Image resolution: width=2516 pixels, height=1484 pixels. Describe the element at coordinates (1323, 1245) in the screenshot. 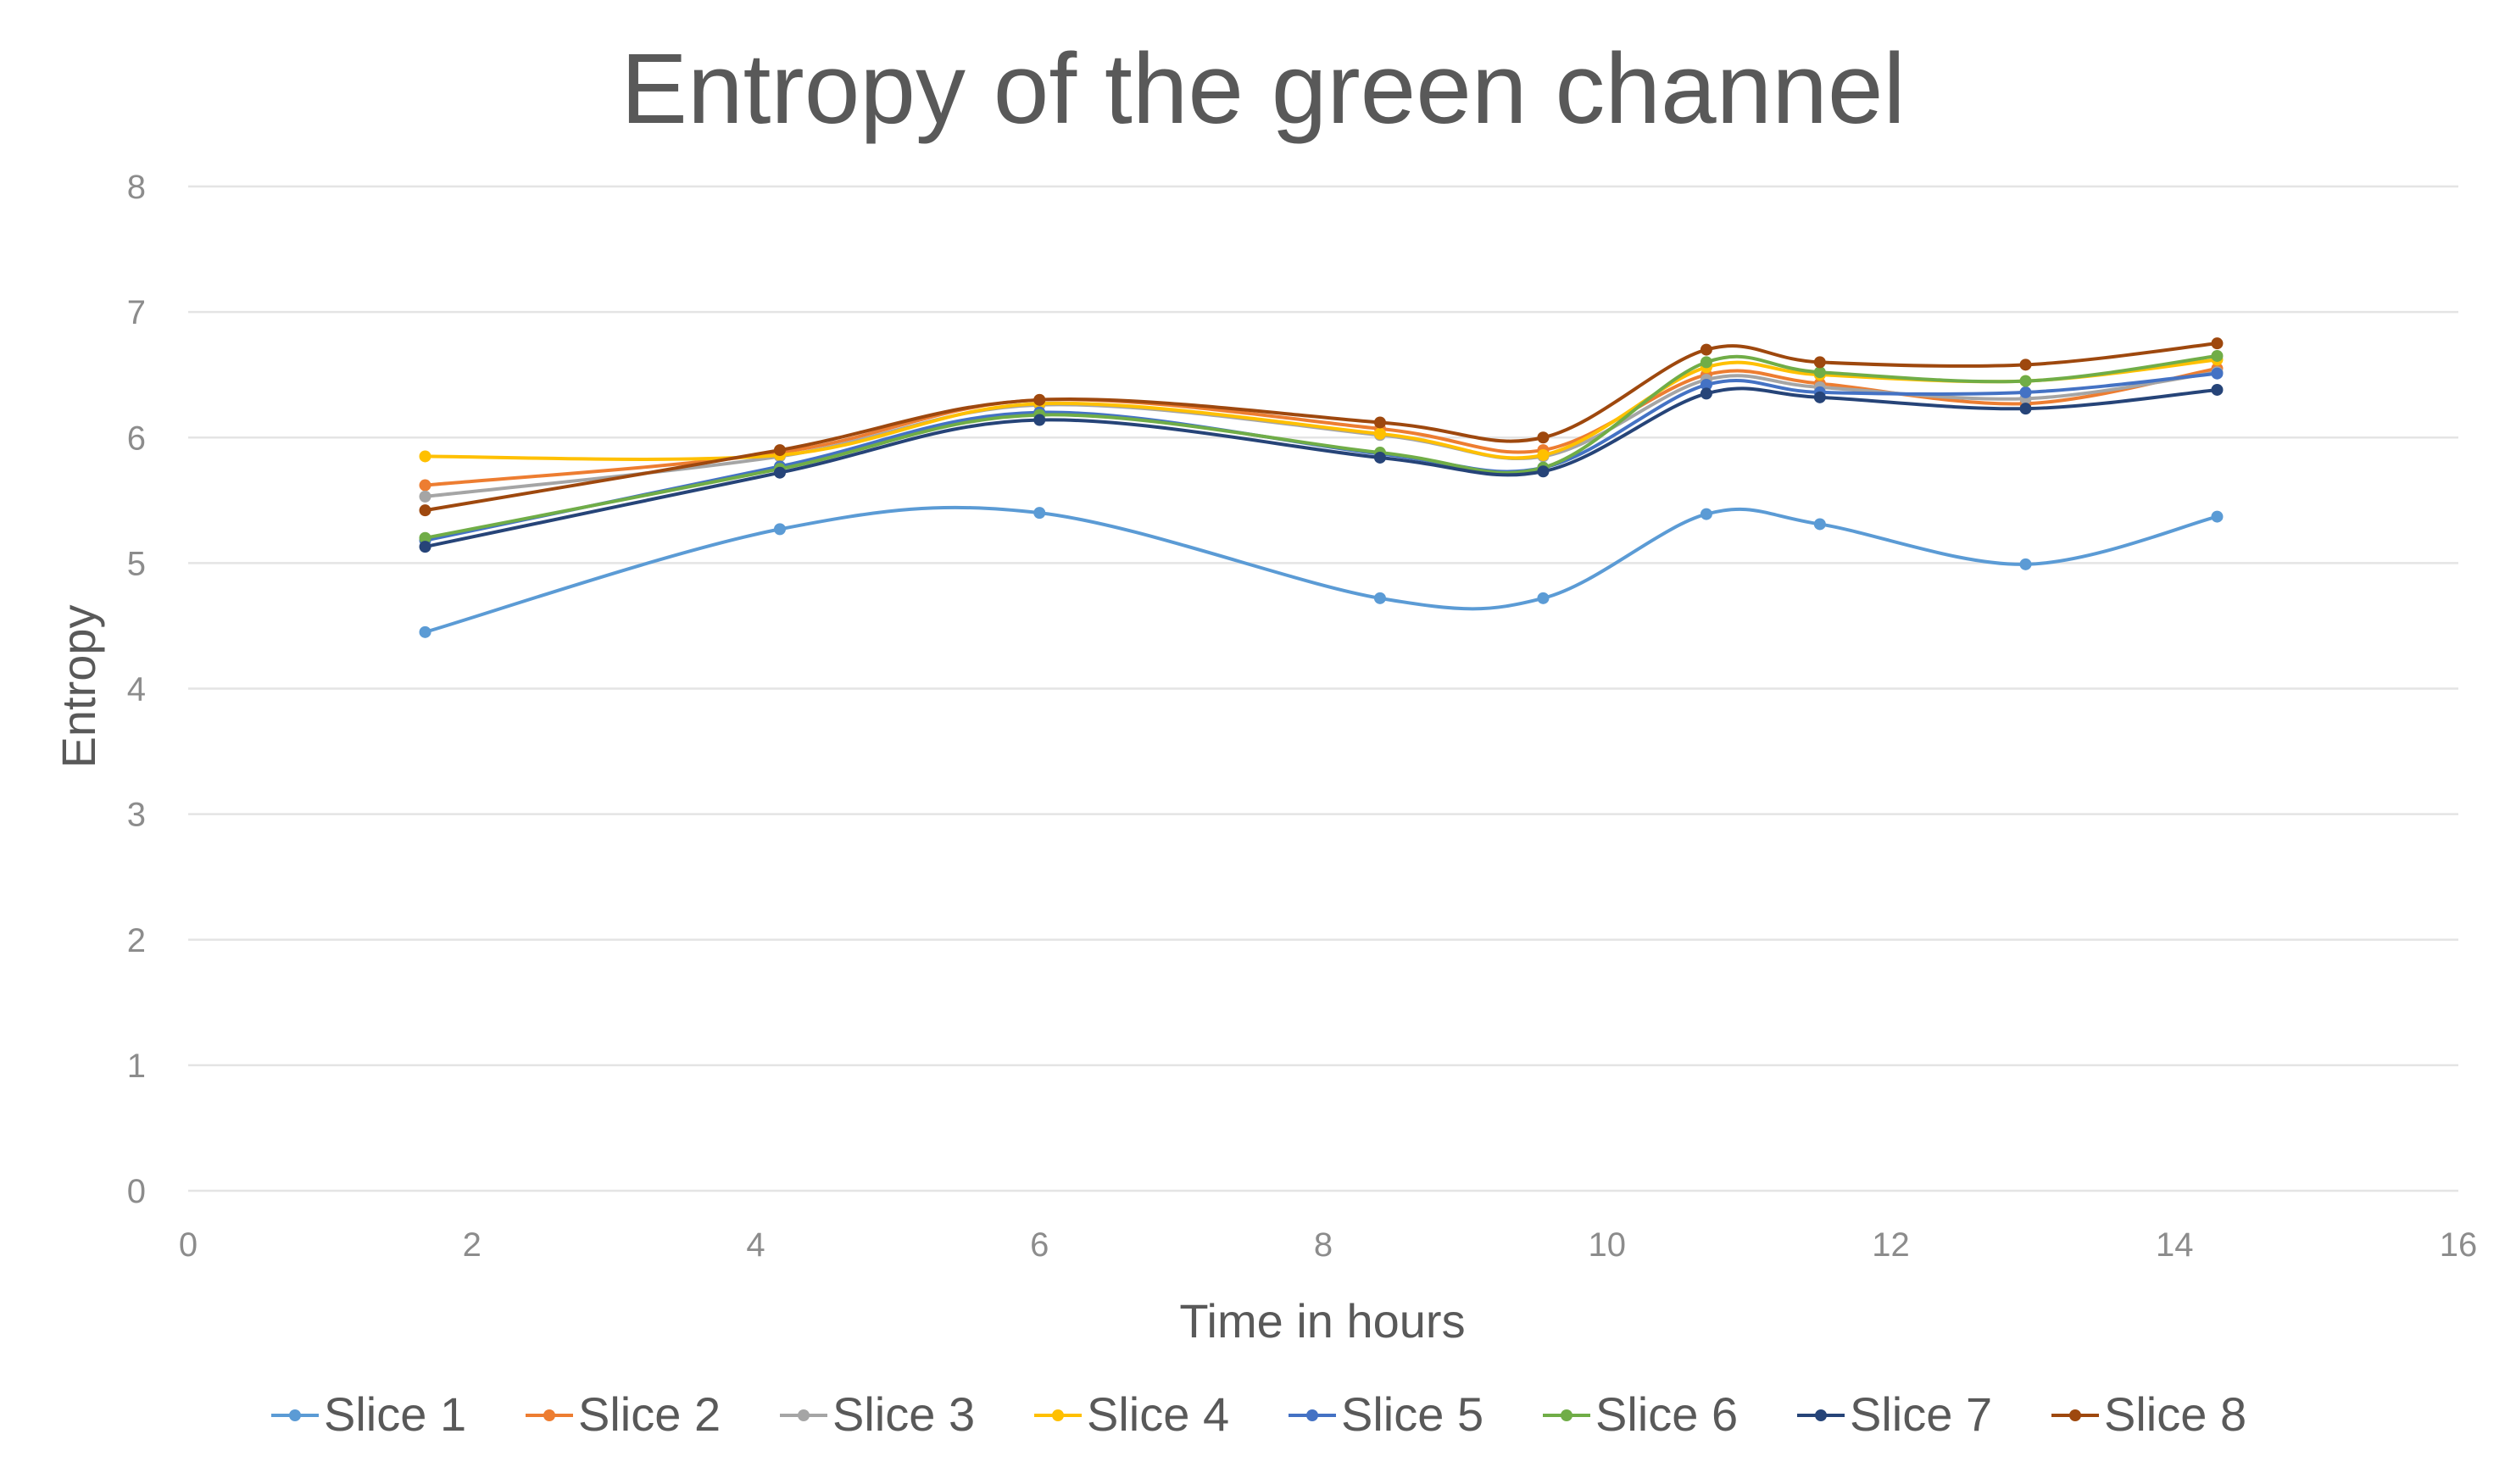

I see `x-tick-label: 8` at that location.